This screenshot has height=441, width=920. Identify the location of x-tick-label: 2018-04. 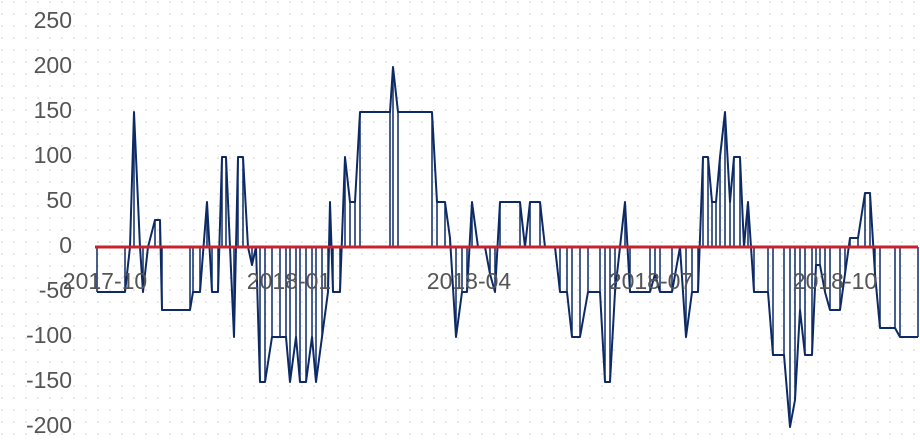
(469, 281).